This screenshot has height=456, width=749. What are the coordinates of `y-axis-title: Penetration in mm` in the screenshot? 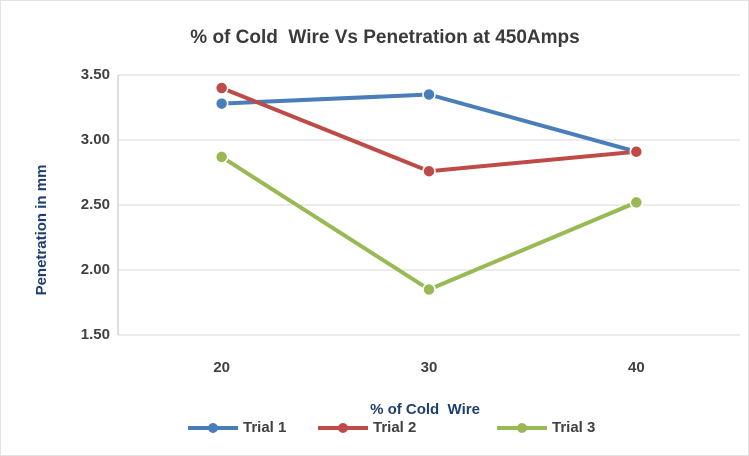 It's located at (41, 230).